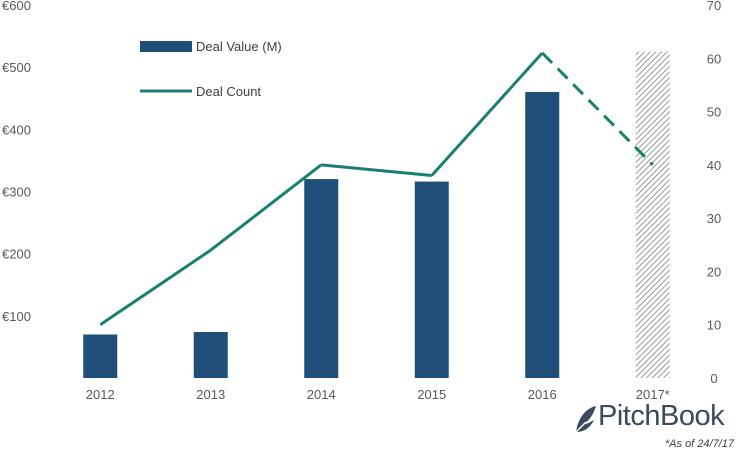  Describe the element at coordinates (16, 129) in the screenshot. I see `left-tick-label: €400` at that location.